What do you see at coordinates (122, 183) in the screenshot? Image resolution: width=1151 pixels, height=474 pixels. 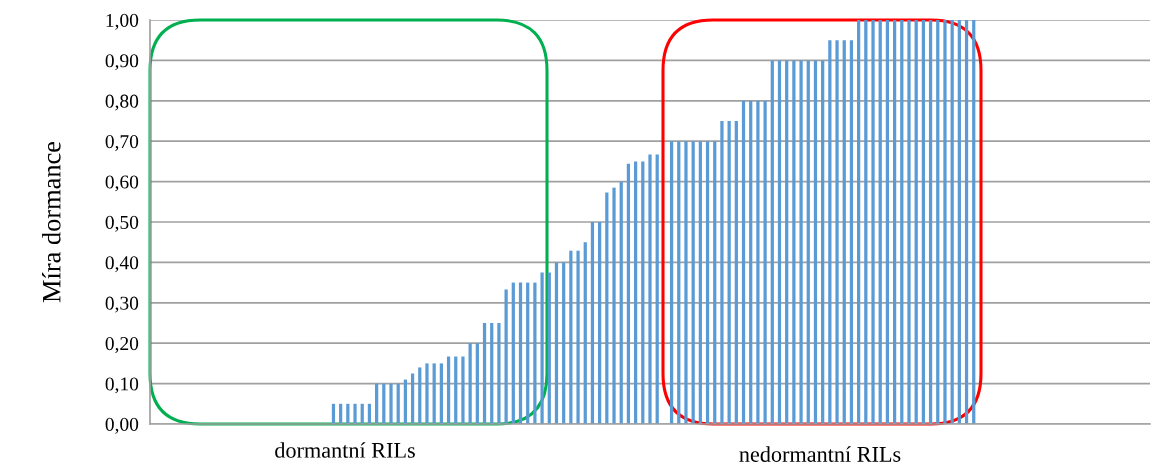 I see `y-tick-label: 0,60` at bounding box center [122, 183].